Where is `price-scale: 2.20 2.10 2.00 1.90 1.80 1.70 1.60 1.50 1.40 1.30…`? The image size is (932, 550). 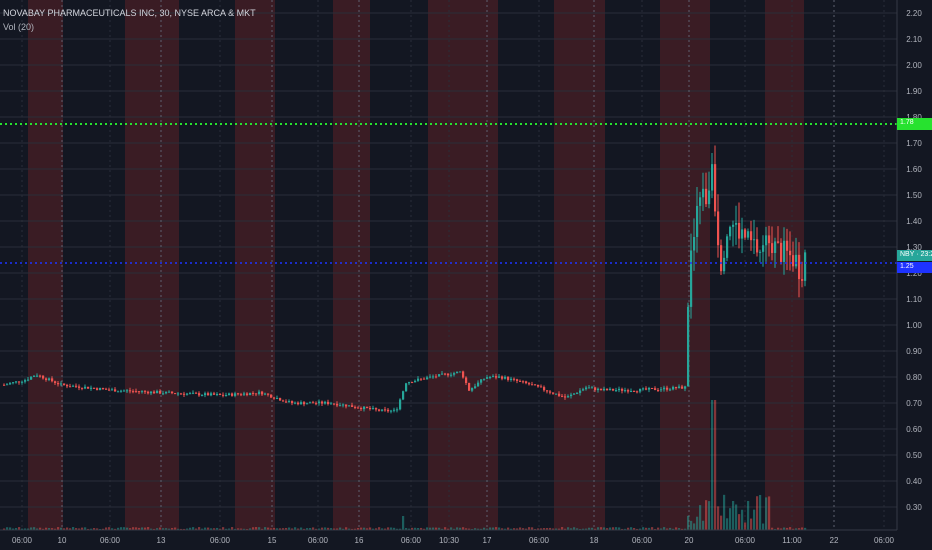 price-scale: 2.20 2.10 2.00 1.90 1.80 1.70 1.60 1.50 1.40 1.30… is located at coordinates (914, 260).